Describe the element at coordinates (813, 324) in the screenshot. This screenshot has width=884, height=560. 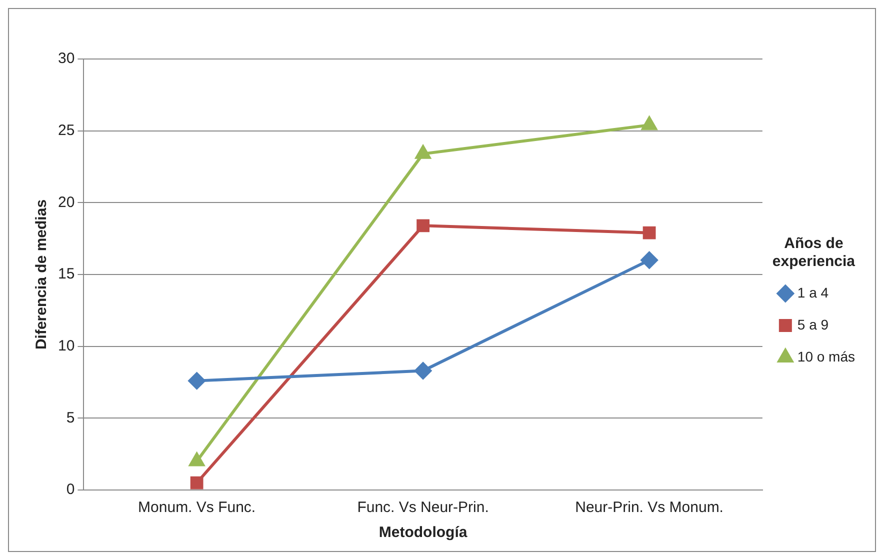
I see `legend-label: 5 a 9` at that location.